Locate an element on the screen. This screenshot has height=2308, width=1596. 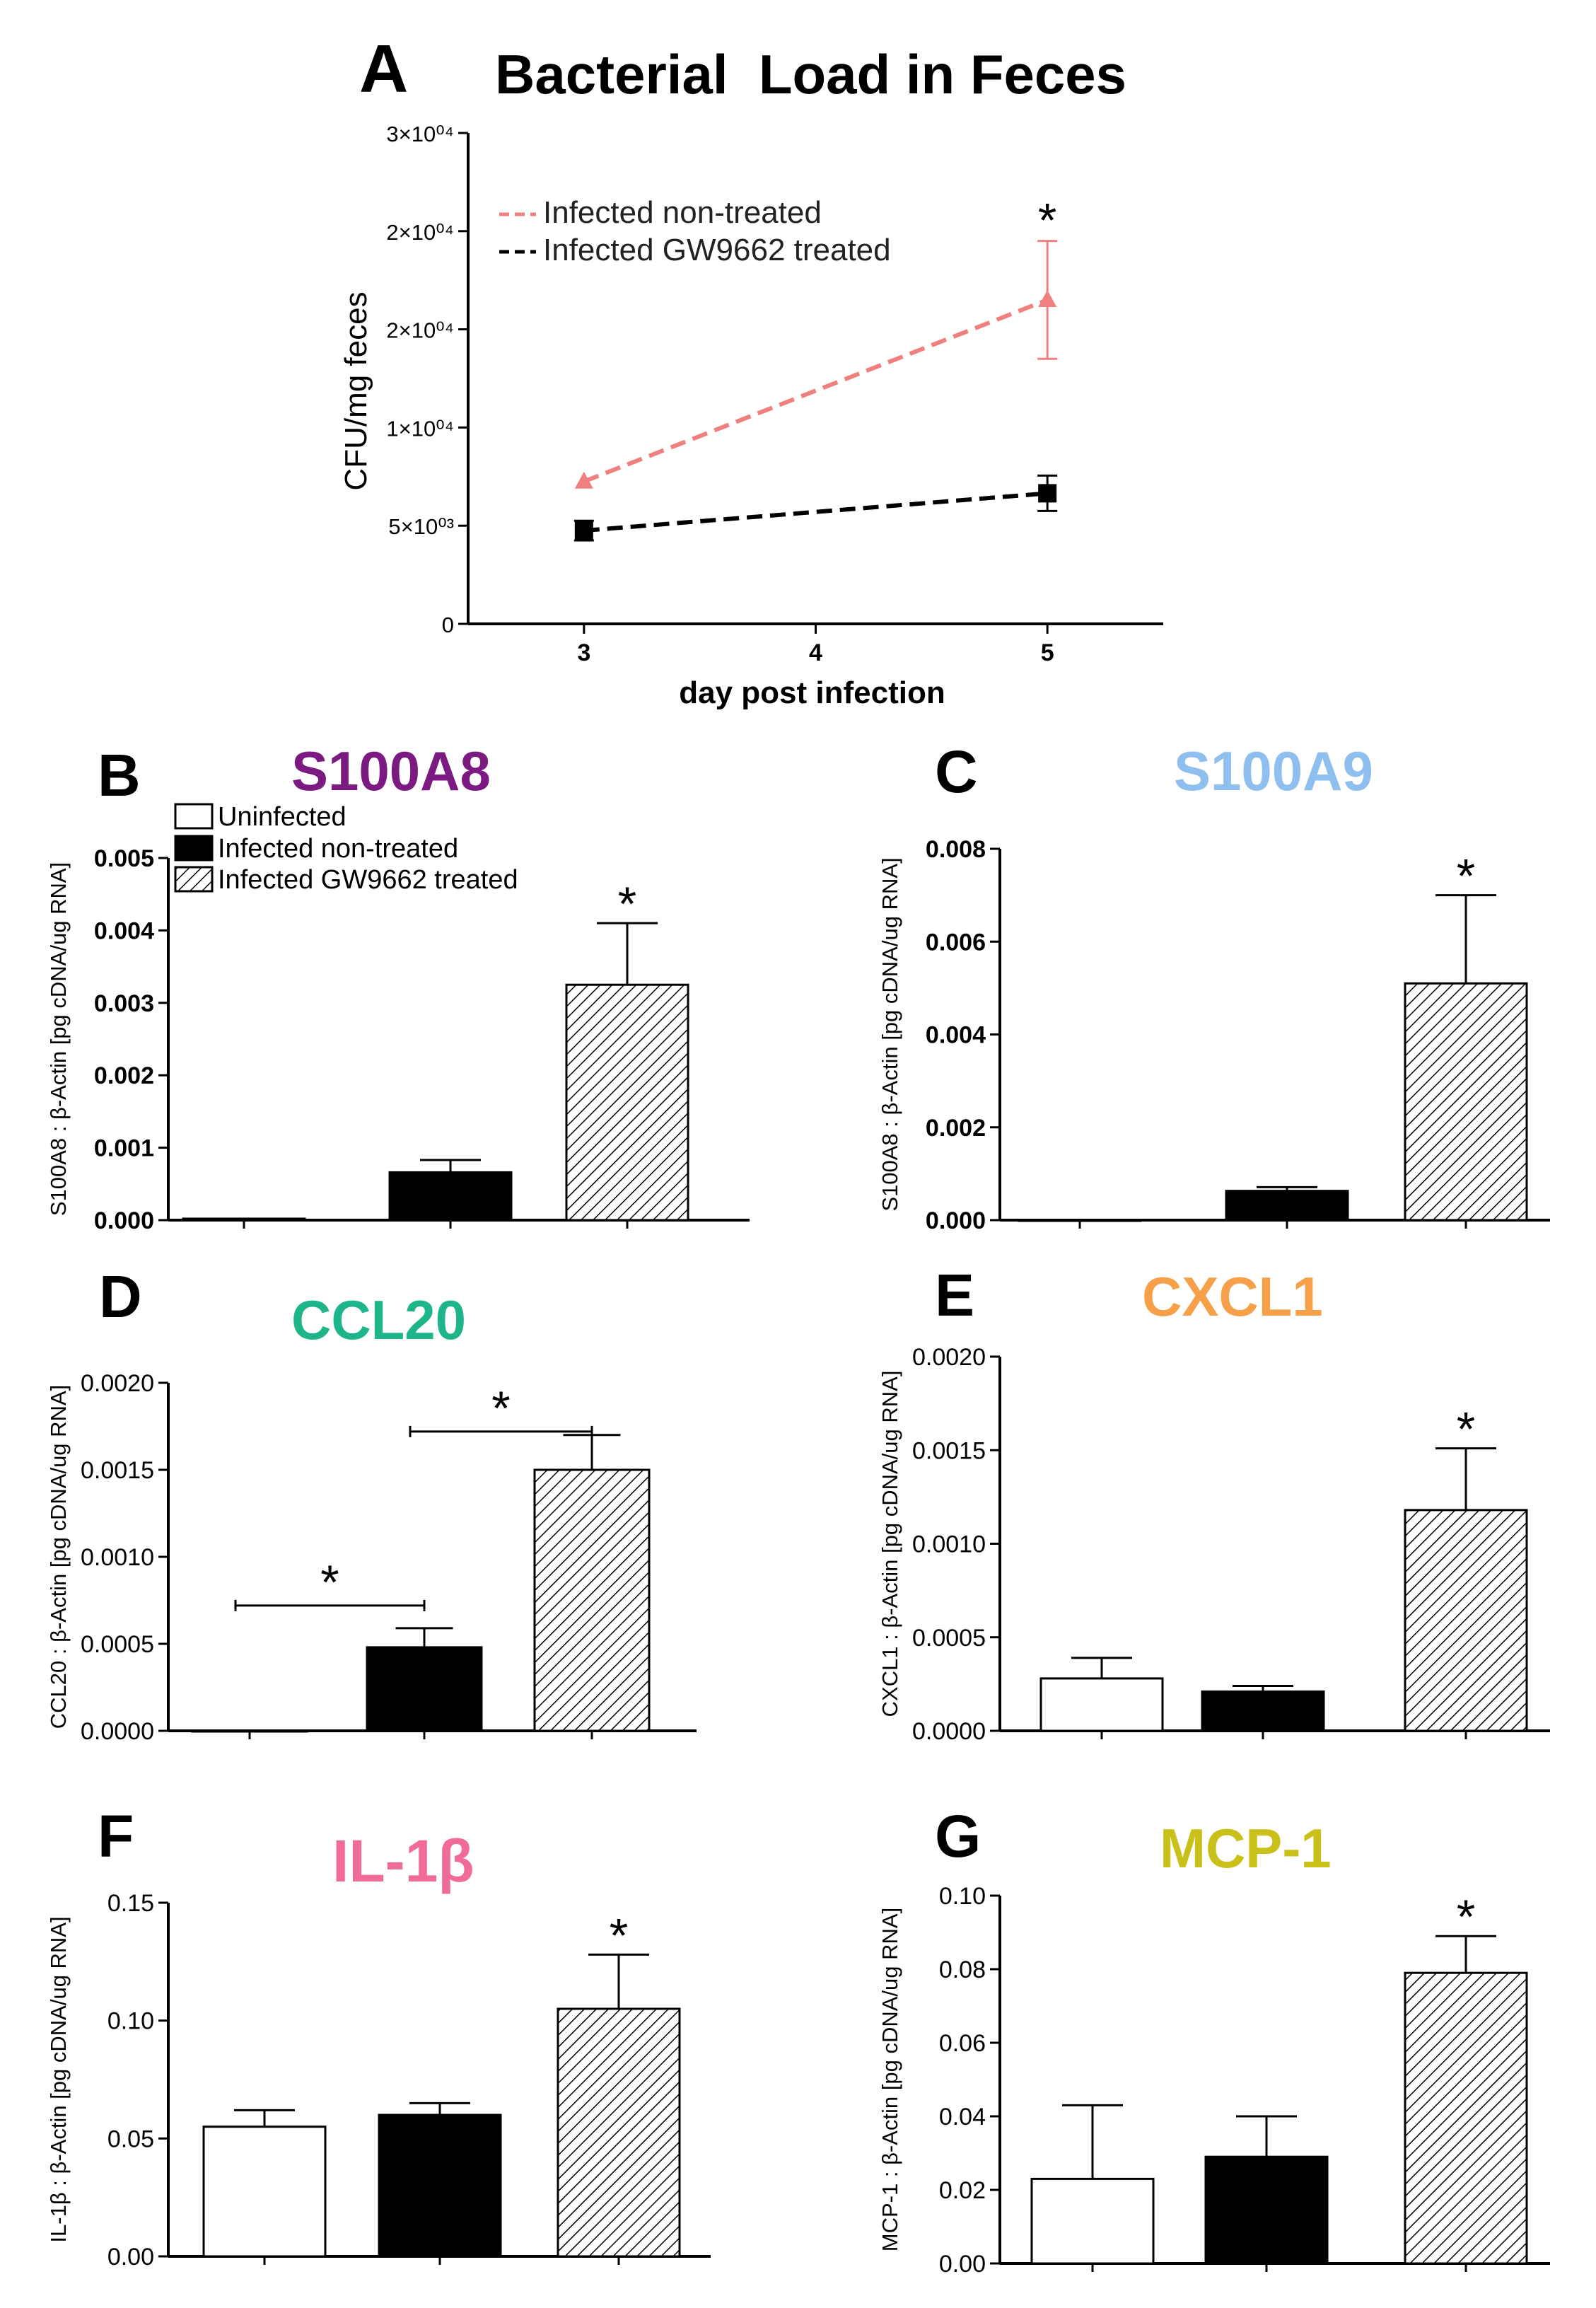
y-tick-label-e: 0.0020 is located at coordinates (949, 1357).